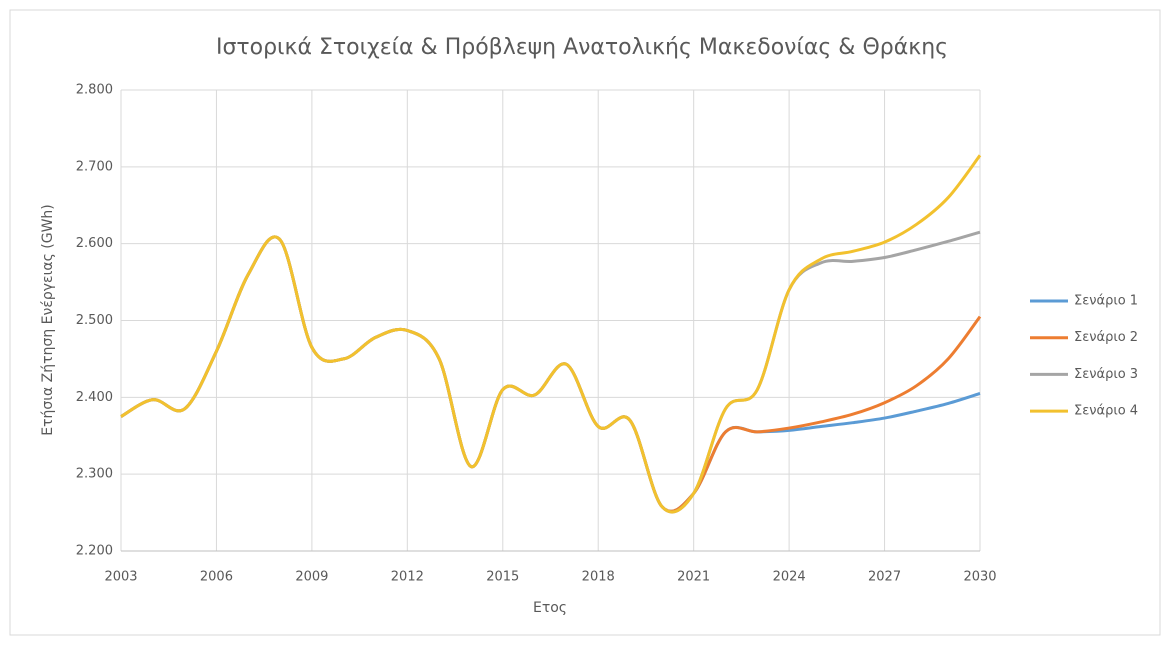  Describe the element at coordinates (1106, 337) in the screenshot. I see `legend-label: Σενάριο 2` at that location.